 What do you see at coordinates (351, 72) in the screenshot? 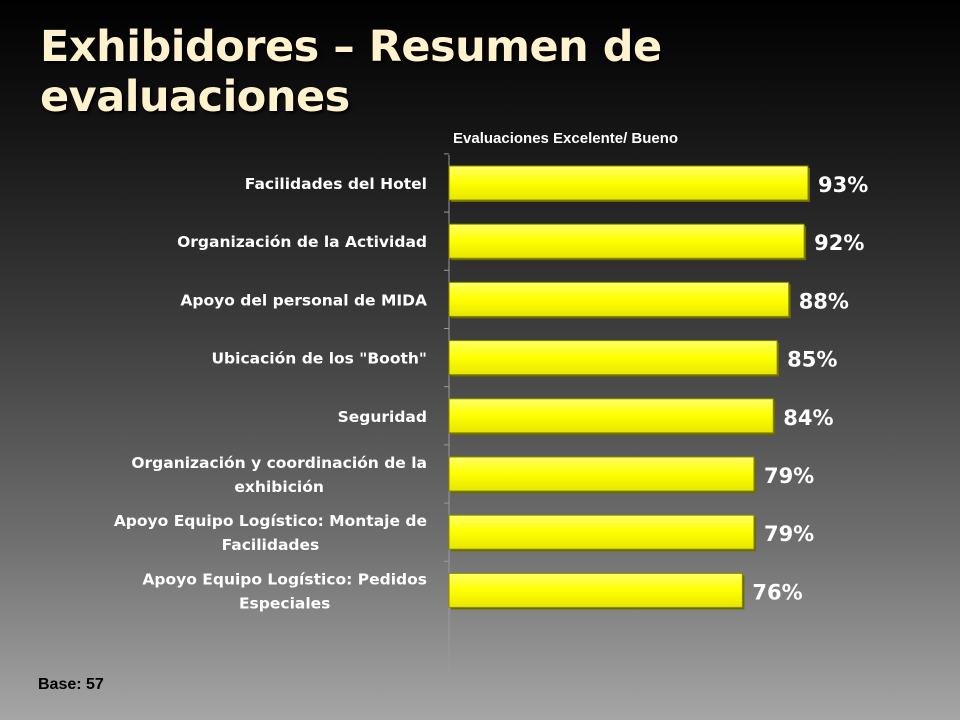
I see `slide-title: Exhibidores – Resumen de evaluaciones` at bounding box center [351, 72].